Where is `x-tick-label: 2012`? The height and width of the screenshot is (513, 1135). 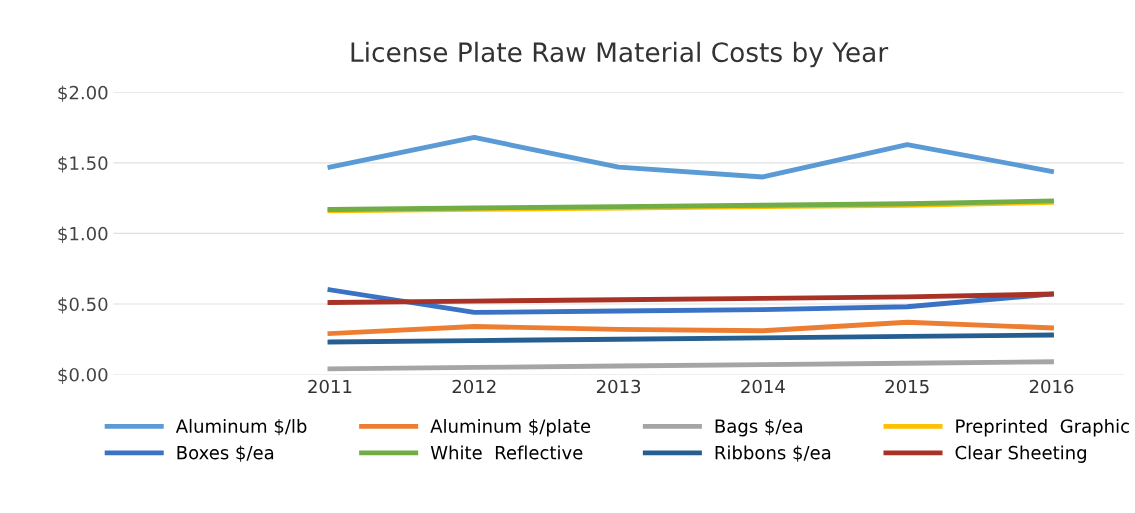 x-tick-label: 2012 is located at coordinates (474, 386).